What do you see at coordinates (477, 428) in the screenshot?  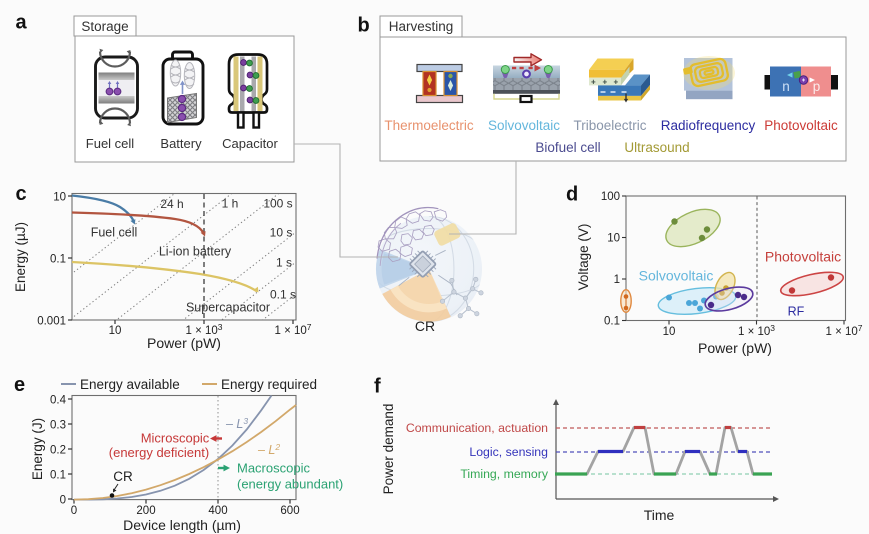 I see `svg-text: Communication, actuation` at bounding box center [477, 428].